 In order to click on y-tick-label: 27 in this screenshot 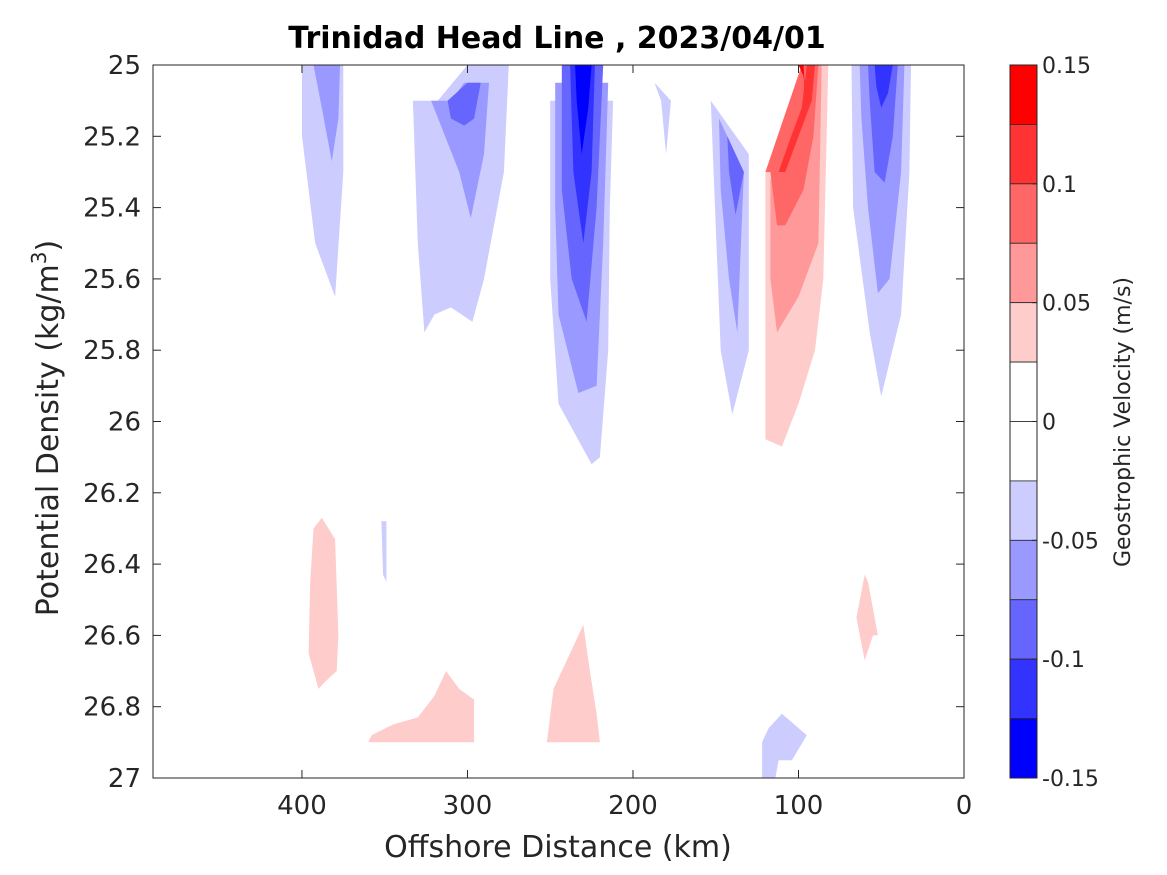, I will do `click(124, 779)`.